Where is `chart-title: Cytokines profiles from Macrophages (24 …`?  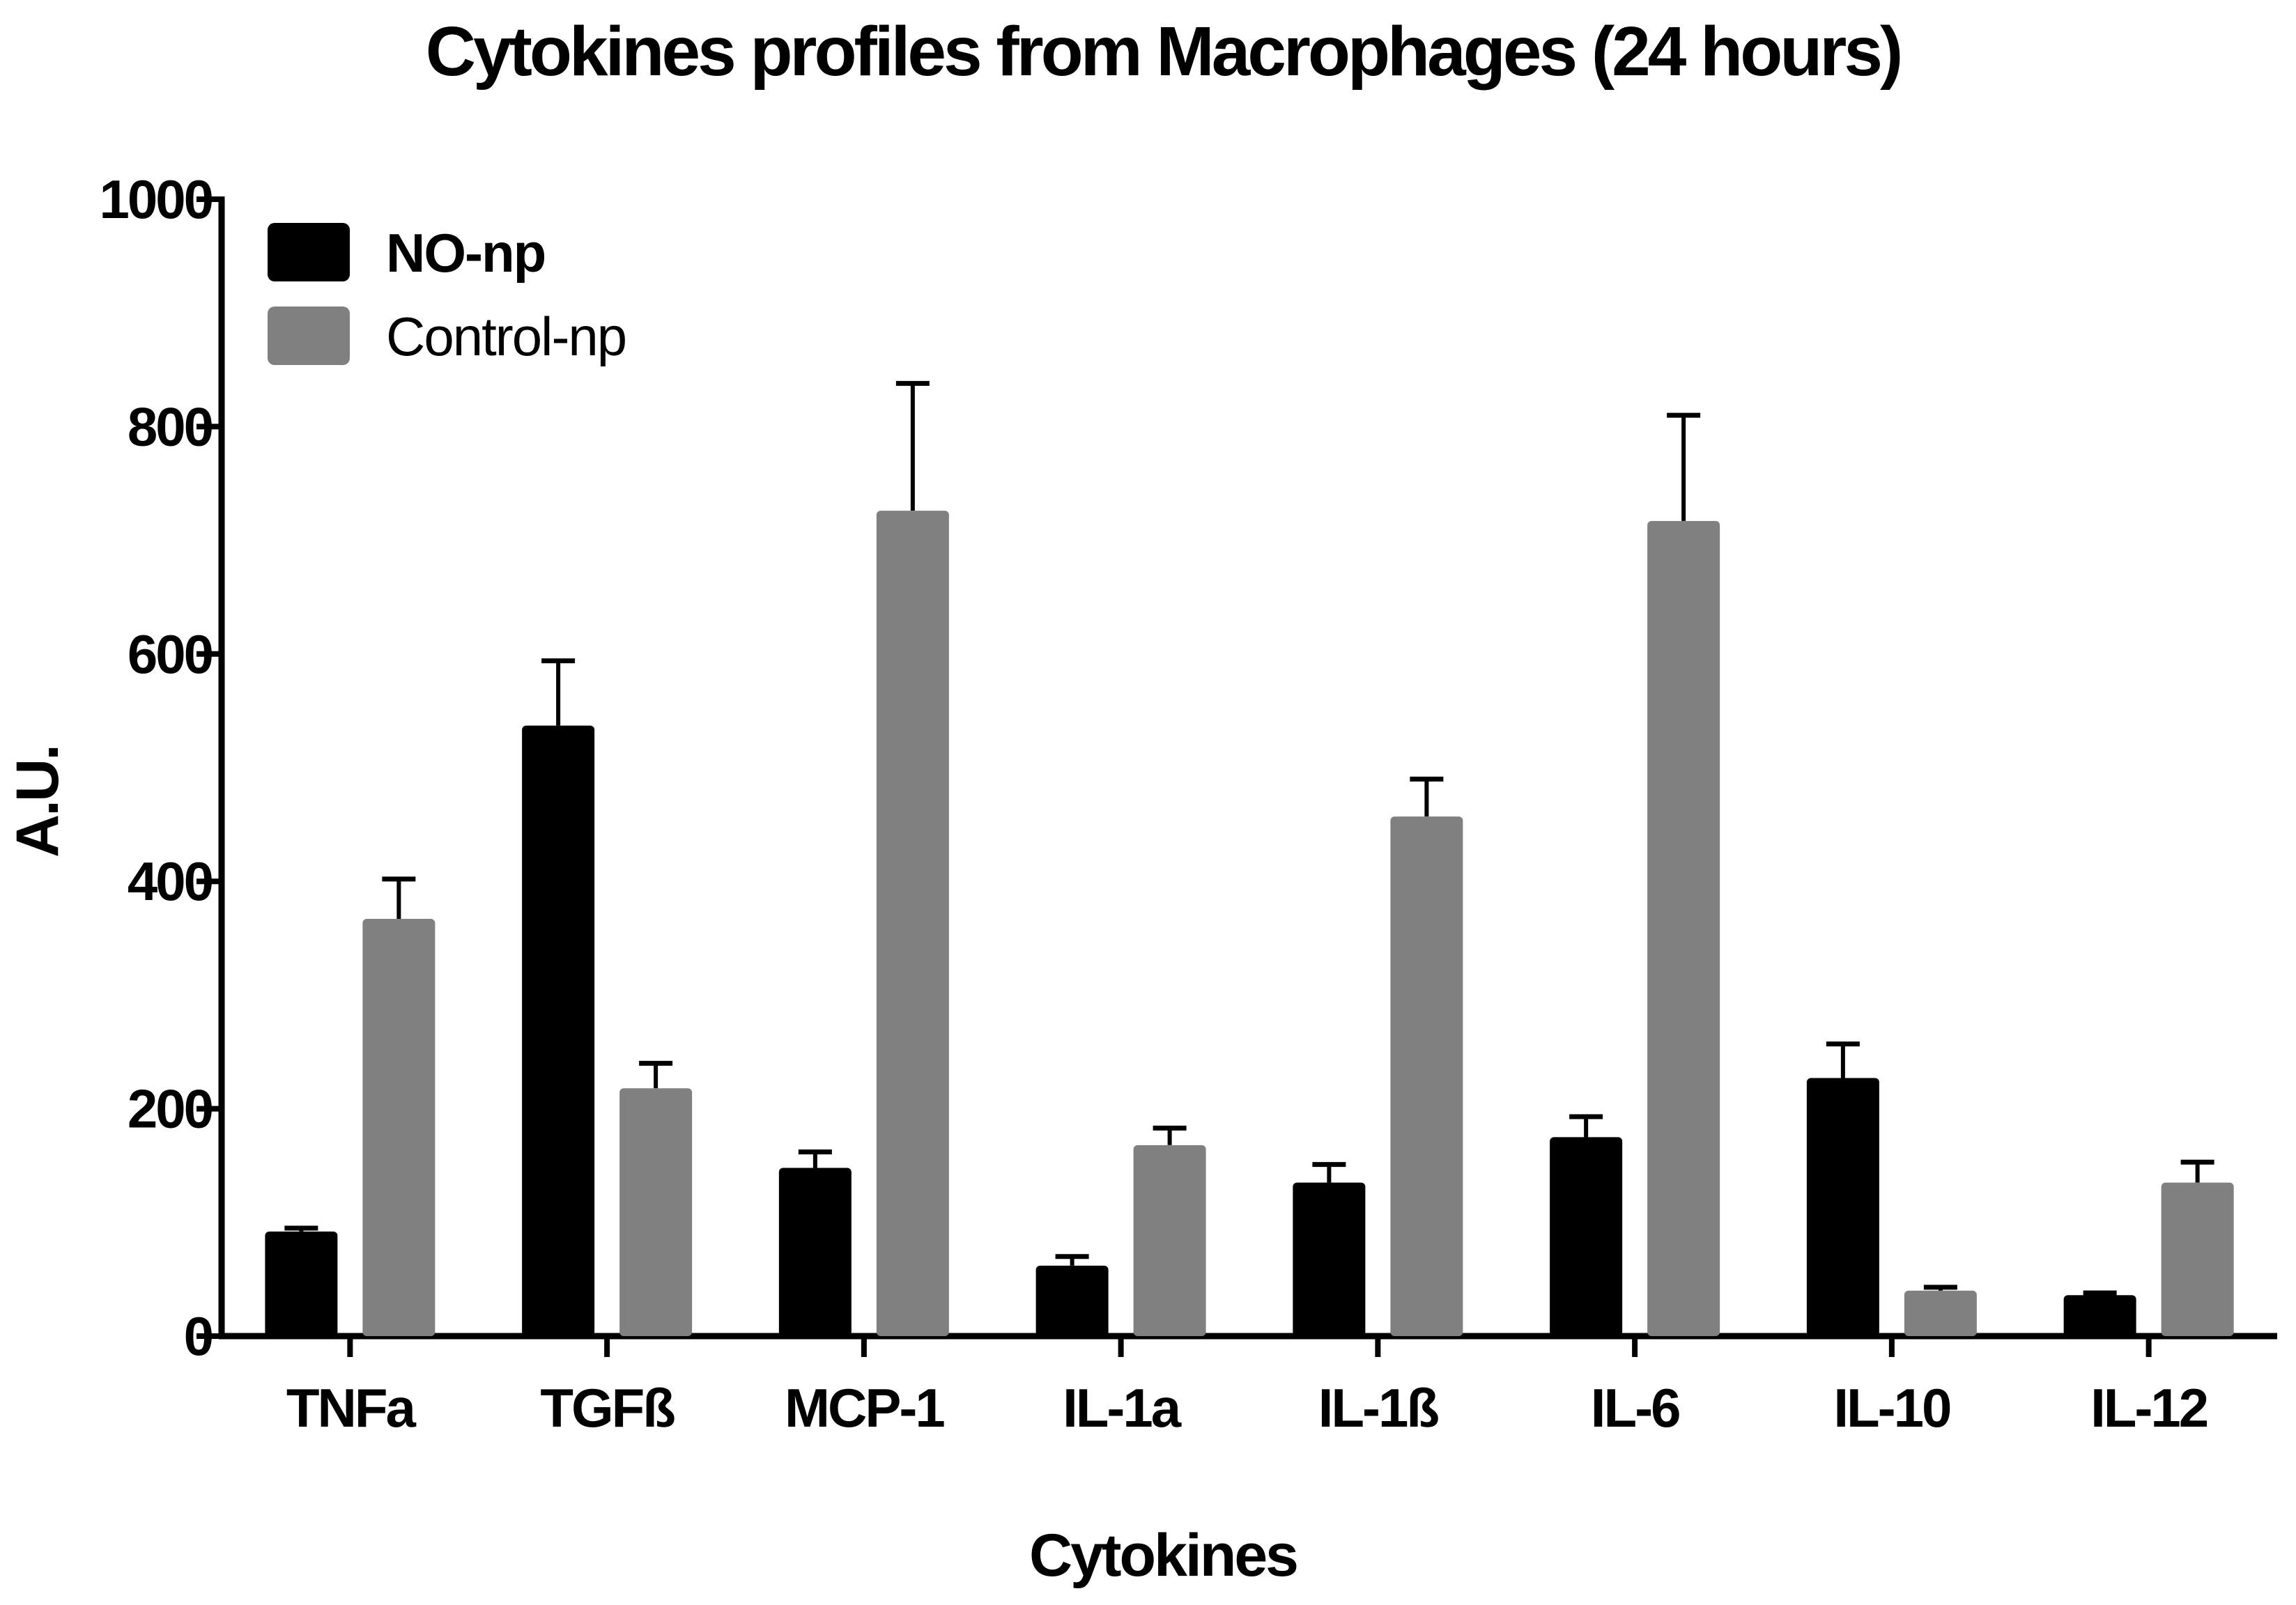
chart-title: Cytokines profiles from Macrophages (24 … is located at coordinates (1163, 52).